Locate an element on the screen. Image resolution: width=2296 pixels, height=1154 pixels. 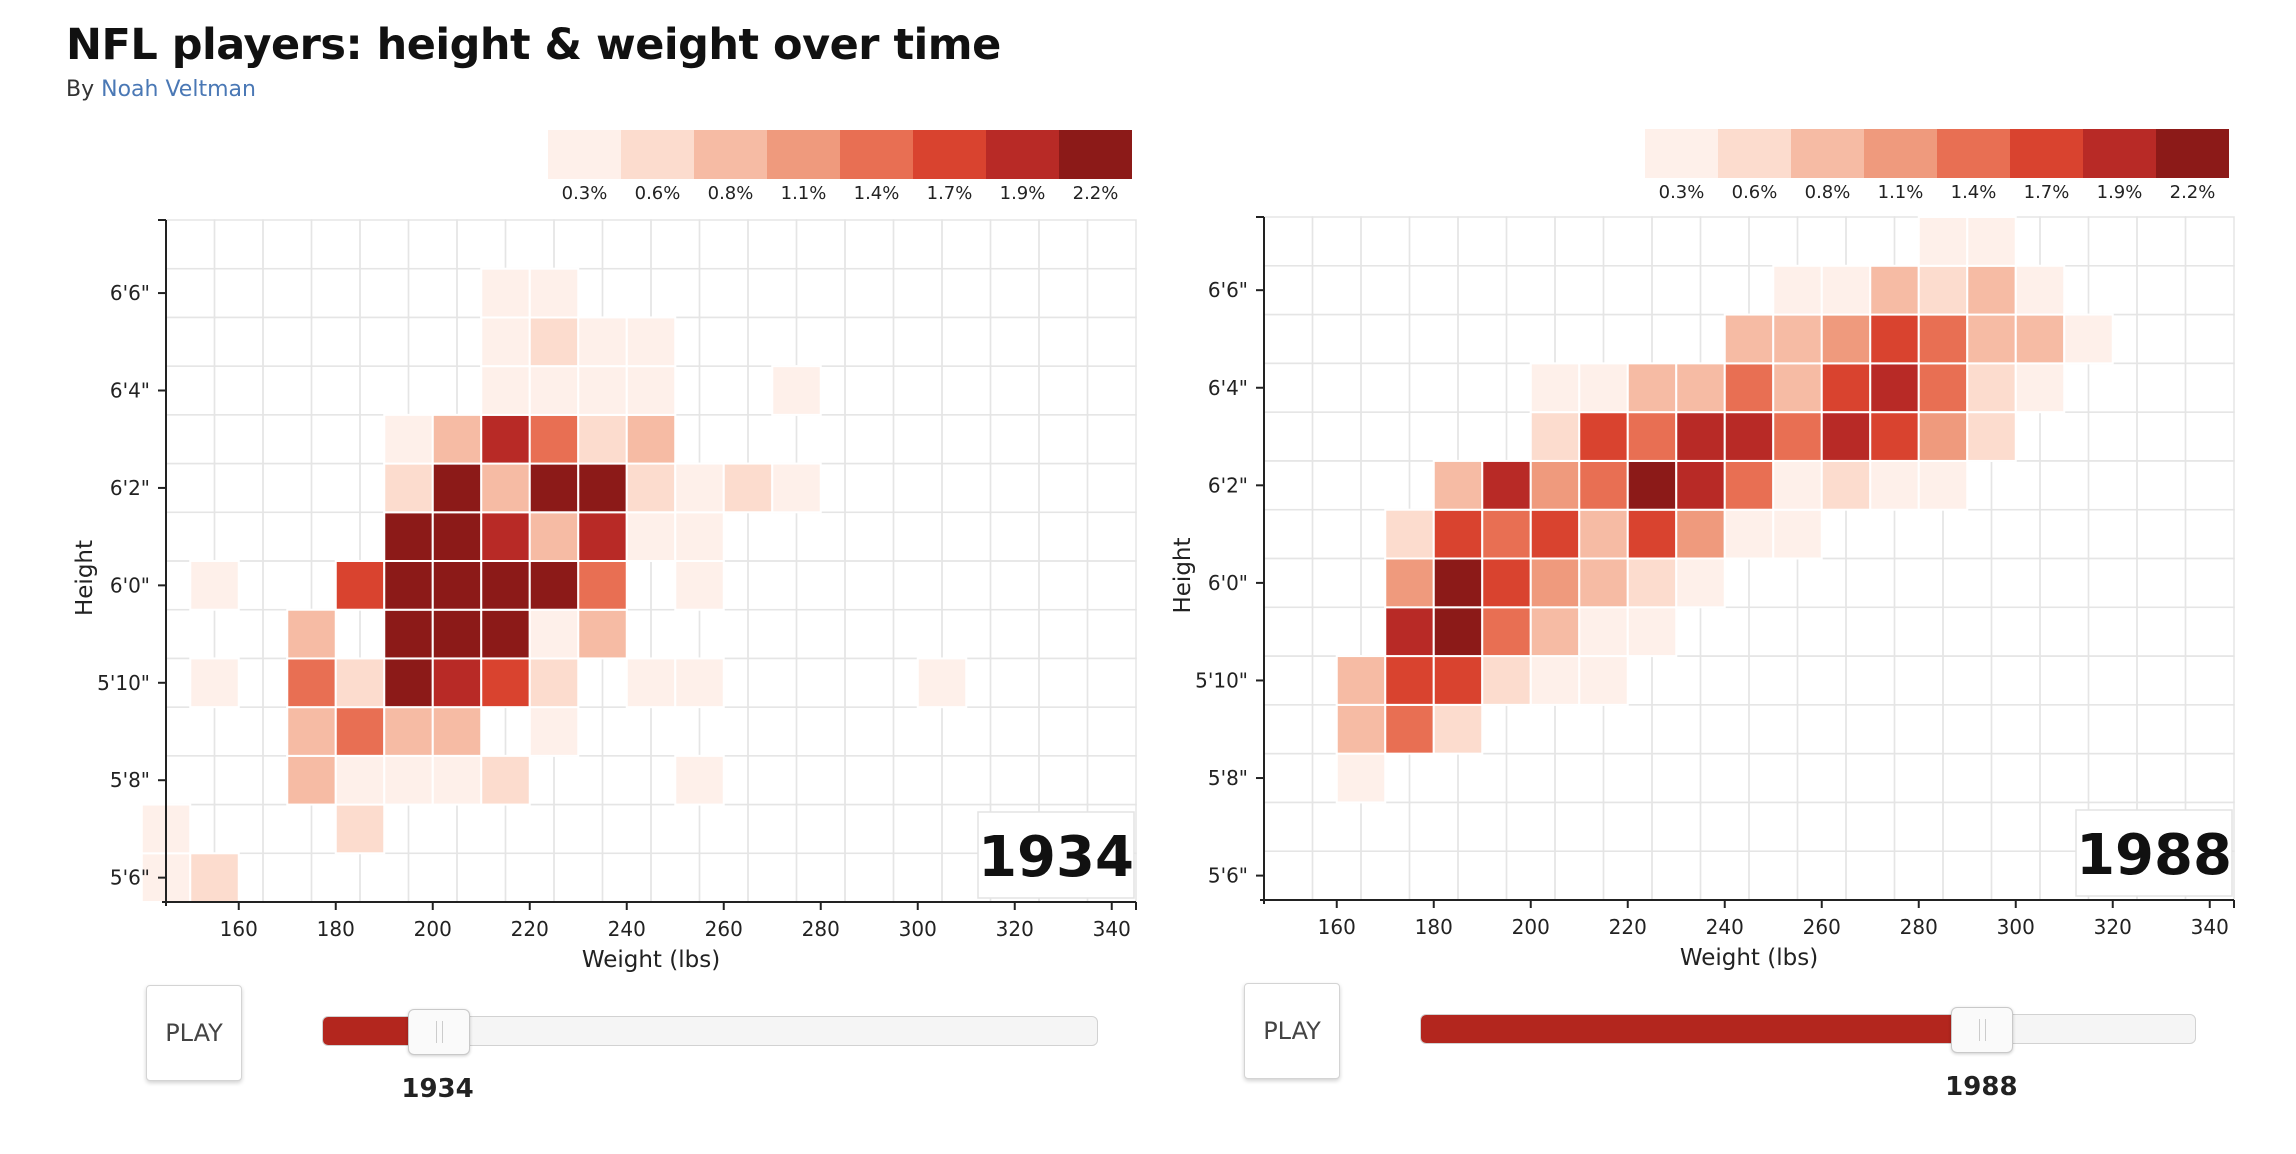
play-button-left: PLAY is located at coordinates (194, 1033).